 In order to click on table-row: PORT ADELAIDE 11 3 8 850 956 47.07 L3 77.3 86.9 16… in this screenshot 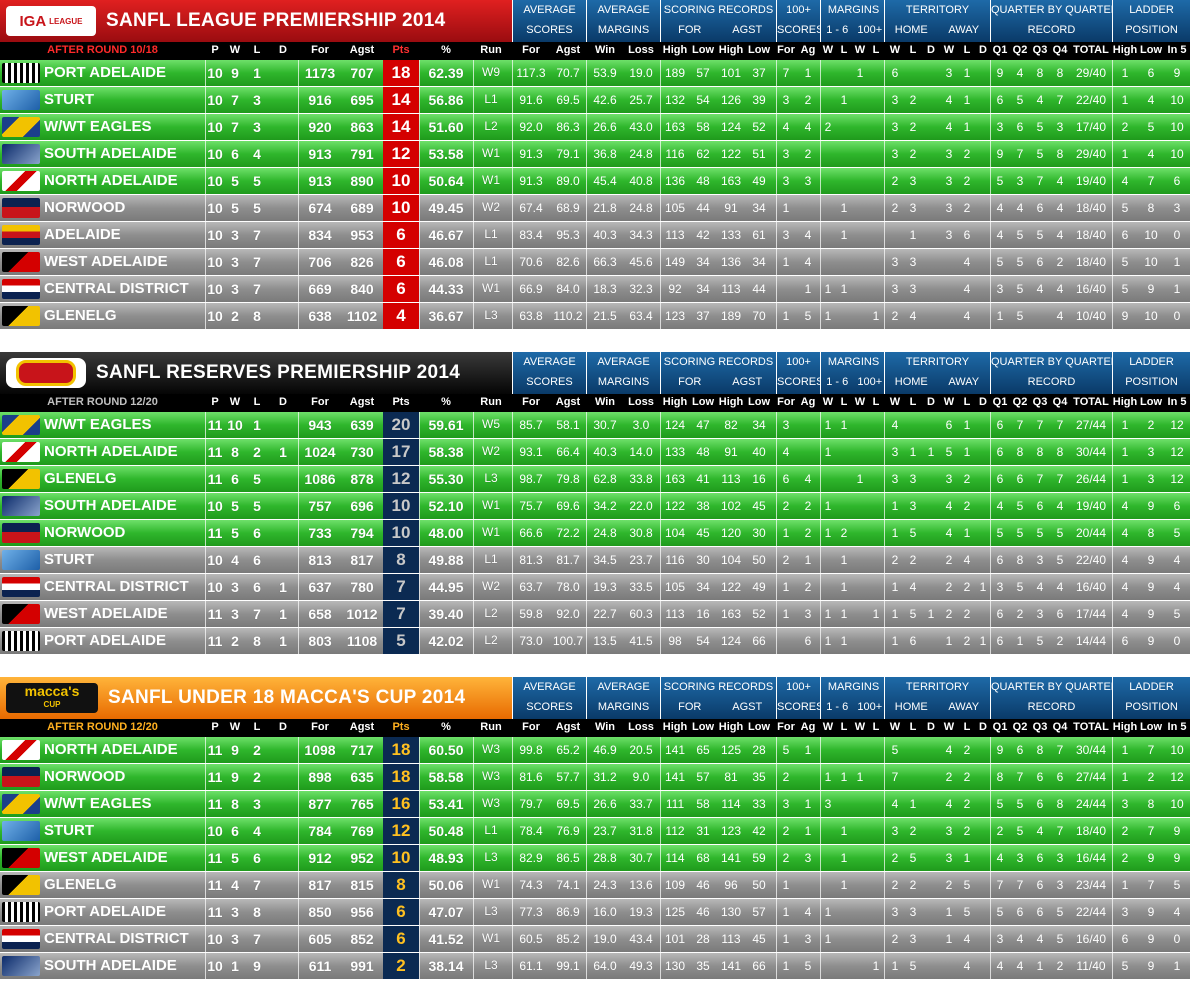, I will do `click(595, 912)`.